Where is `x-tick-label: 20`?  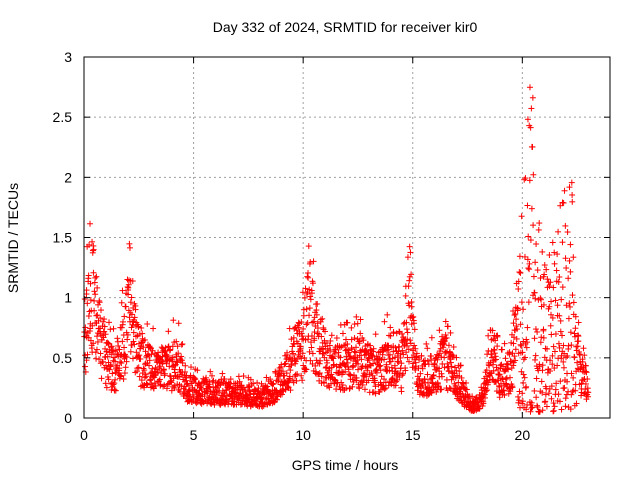 x-tick-label: 20 is located at coordinates (523, 435).